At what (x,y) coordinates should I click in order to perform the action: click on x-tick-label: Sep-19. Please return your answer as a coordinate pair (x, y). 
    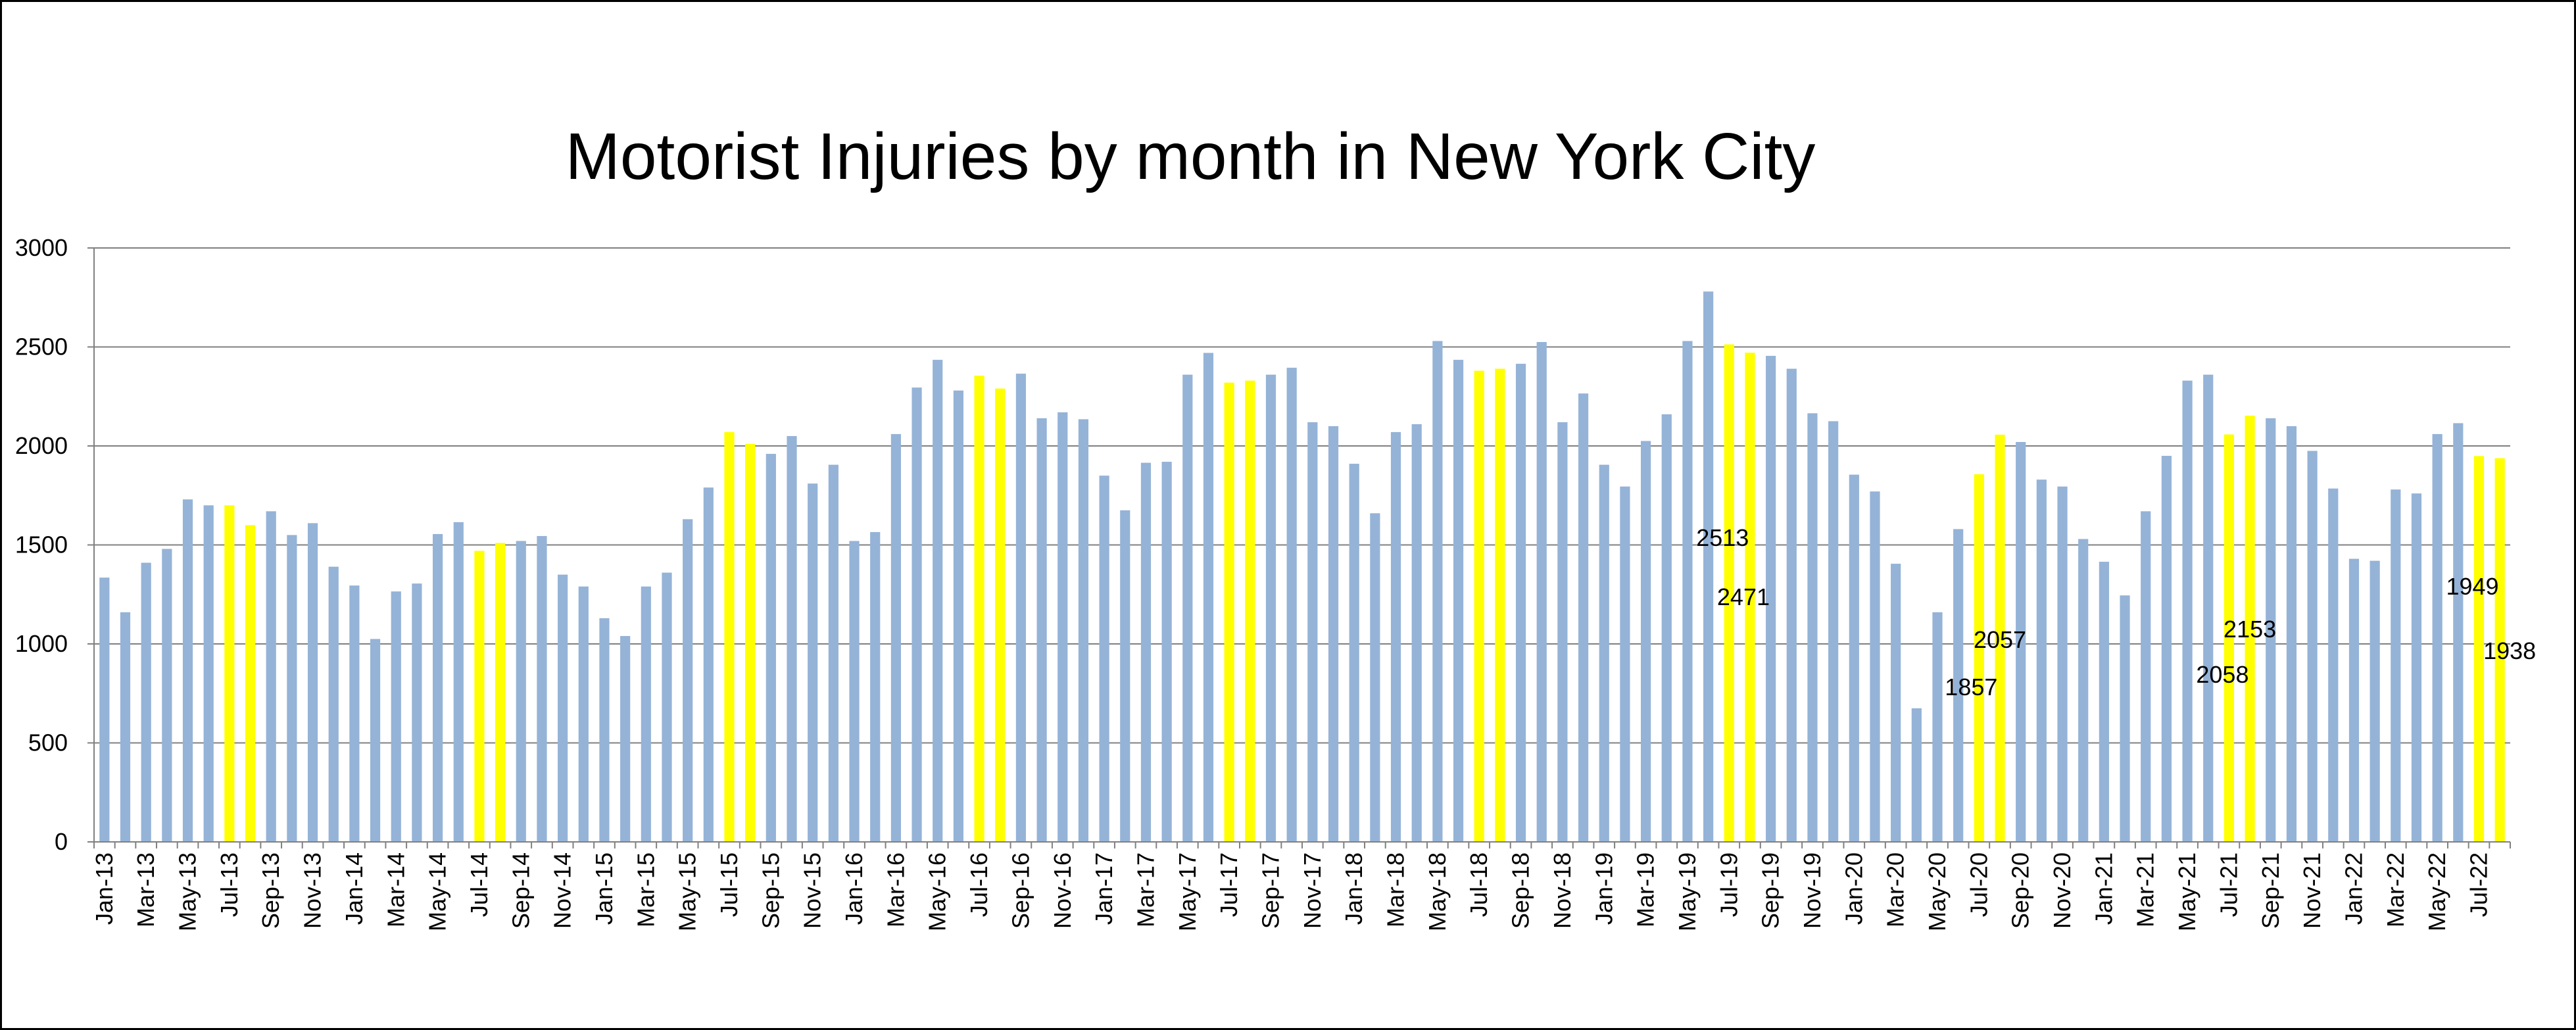
    Looking at the image, I should click on (1770, 890).